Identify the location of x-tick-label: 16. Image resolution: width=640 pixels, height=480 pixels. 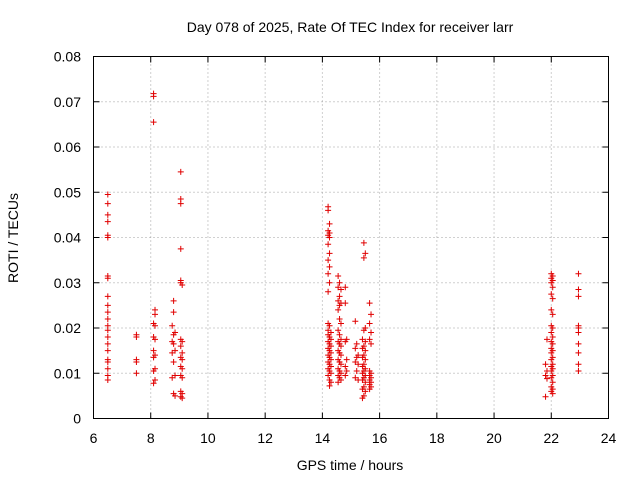
(380, 438).